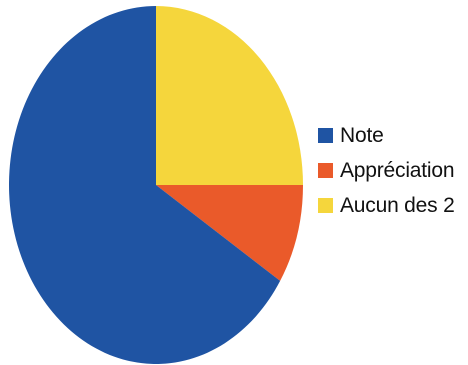  I want to click on pie-slice-appr-ciation, so click(229, 233).